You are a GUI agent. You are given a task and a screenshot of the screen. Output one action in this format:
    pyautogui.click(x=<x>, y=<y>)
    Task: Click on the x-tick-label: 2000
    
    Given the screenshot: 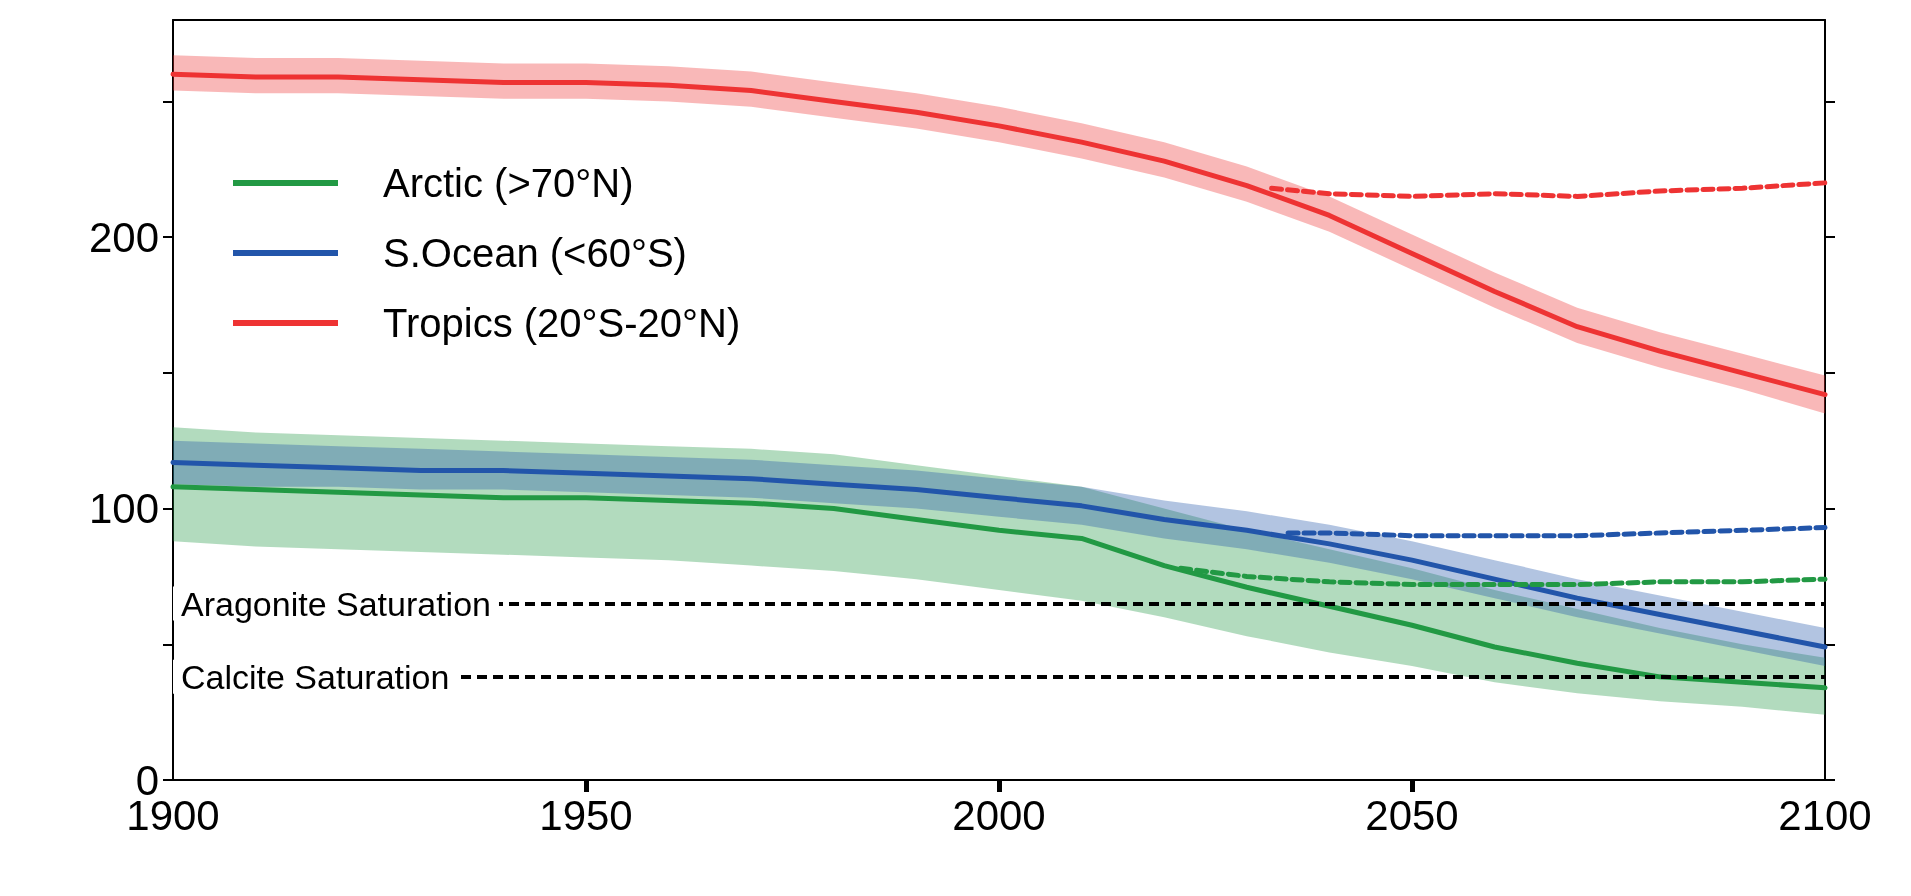 What is the action you would take?
    pyautogui.click(x=999, y=815)
    